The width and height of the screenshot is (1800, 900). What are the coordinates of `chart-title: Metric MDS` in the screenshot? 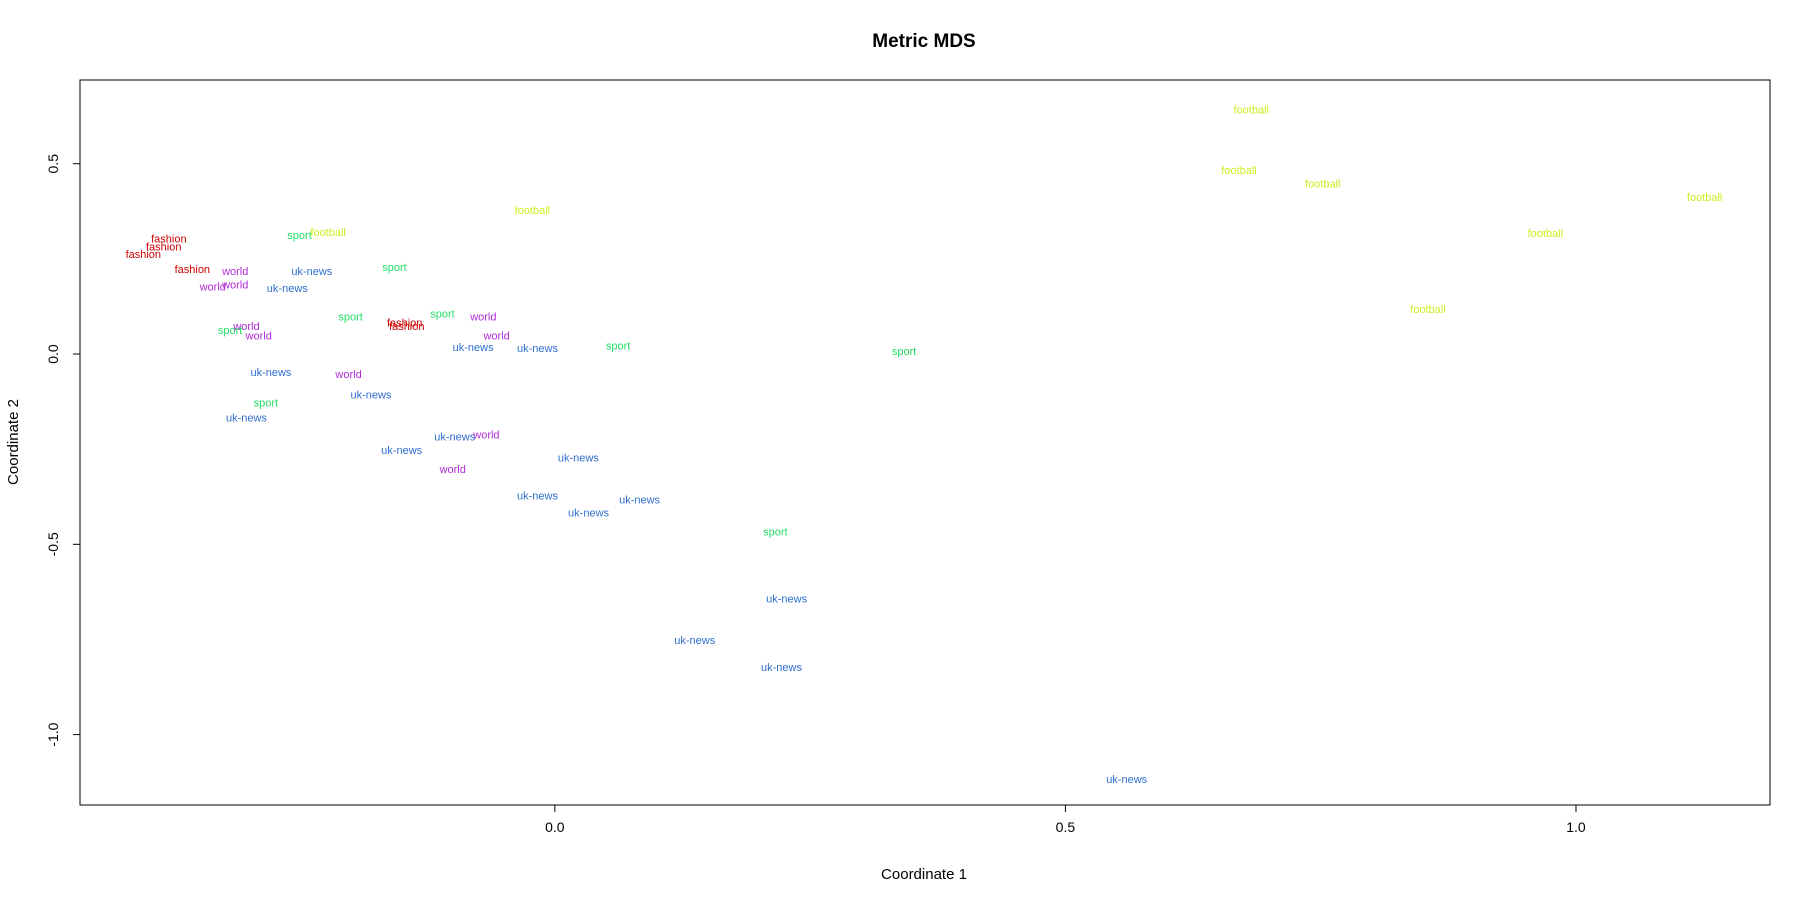 It's located at (923, 41).